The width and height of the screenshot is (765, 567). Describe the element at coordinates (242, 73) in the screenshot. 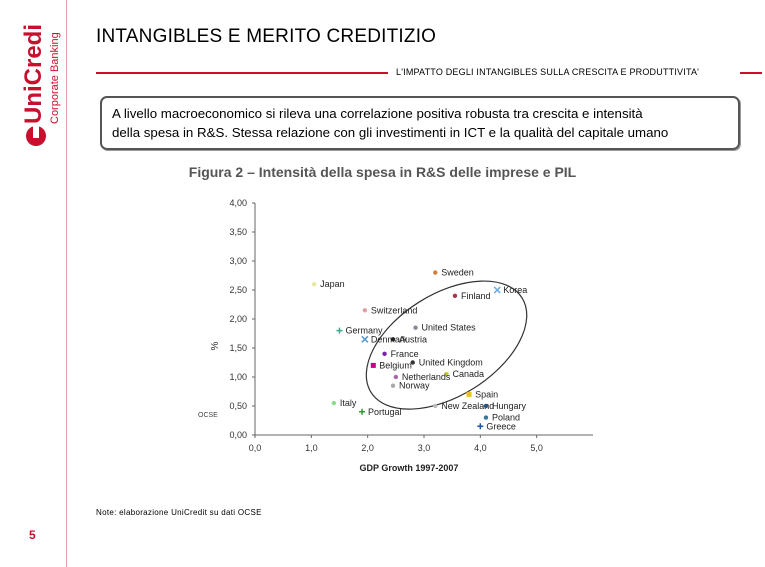

I see `header-rule-left` at that location.